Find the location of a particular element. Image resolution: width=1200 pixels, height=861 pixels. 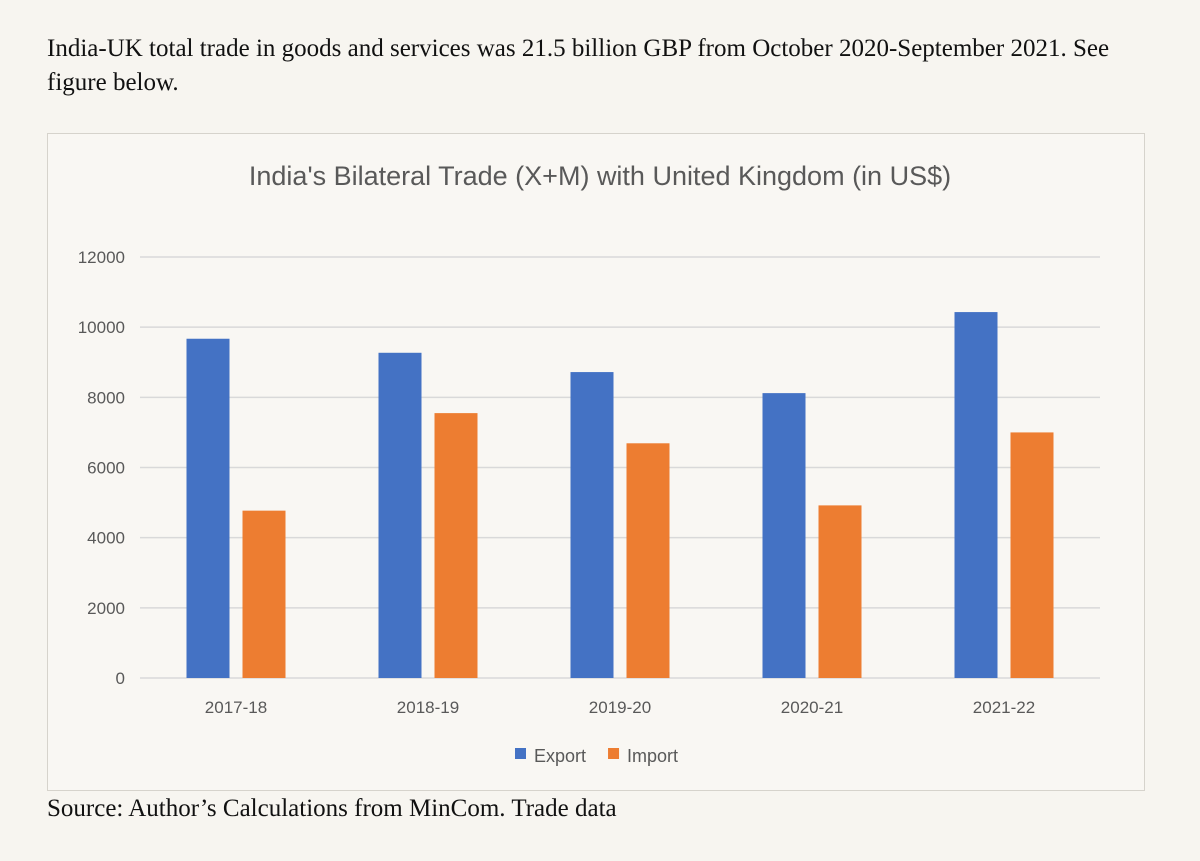

legend-label-import: Import is located at coordinates (652, 756).